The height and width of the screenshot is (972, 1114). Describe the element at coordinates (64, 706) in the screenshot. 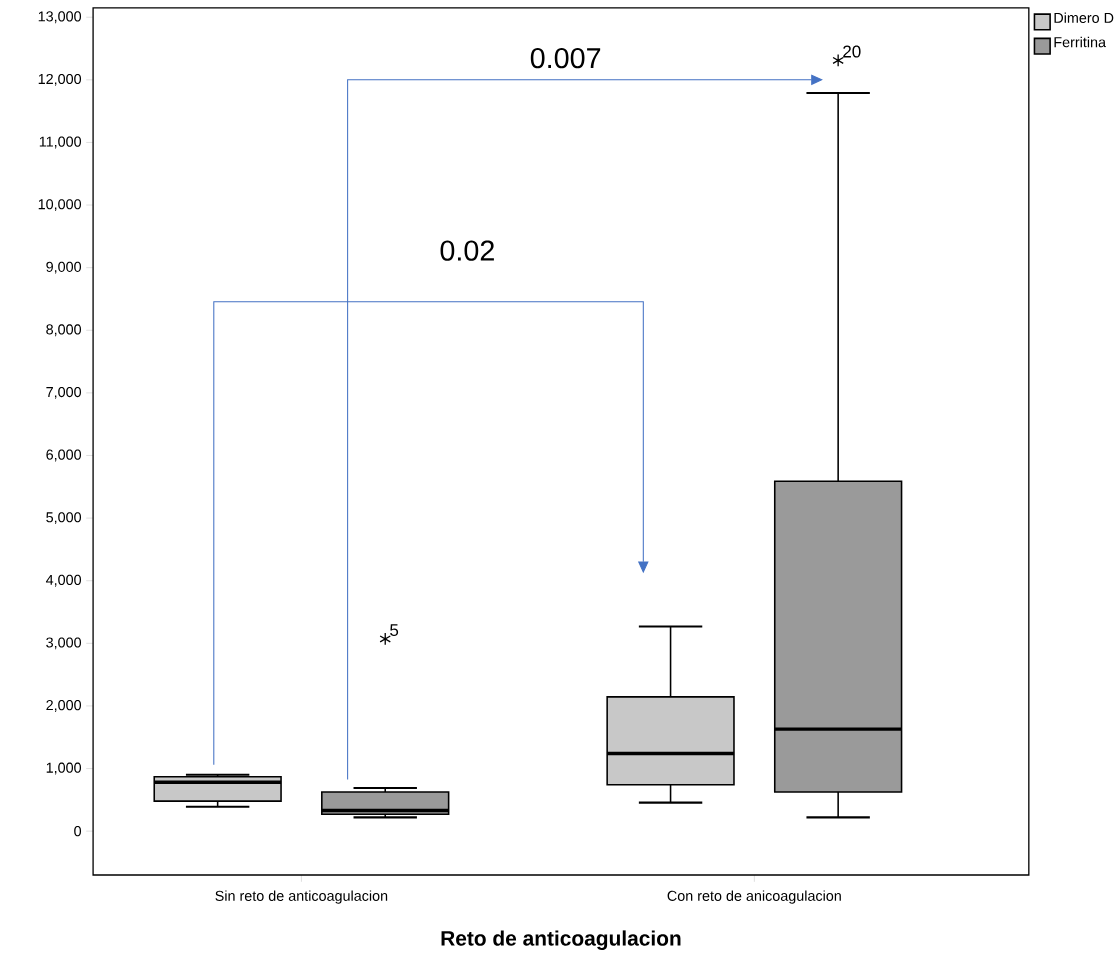

I see `y-tick-label: 2,000` at that location.